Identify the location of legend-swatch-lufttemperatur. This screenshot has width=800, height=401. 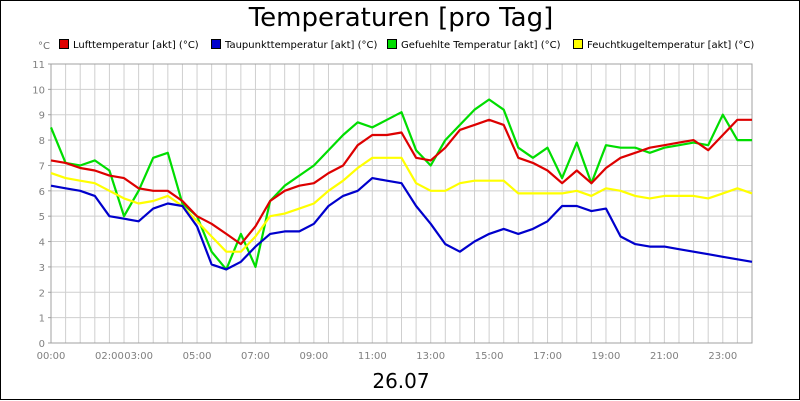
(64, 44).